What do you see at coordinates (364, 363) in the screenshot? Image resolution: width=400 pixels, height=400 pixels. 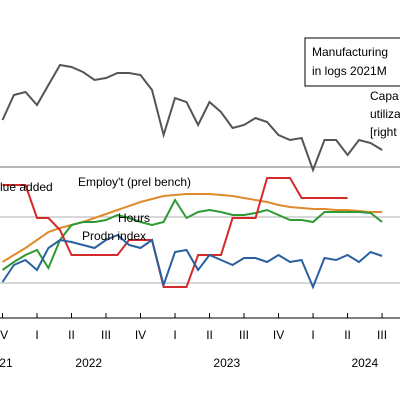 I see `year-label: 2024` at bounding box center [364, 363].